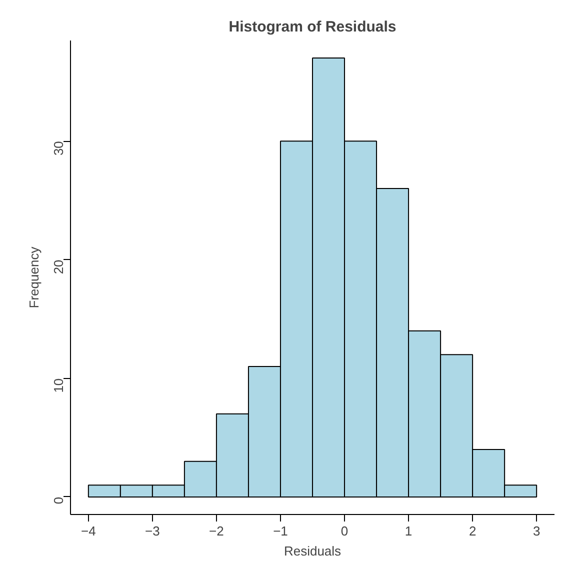 The height and width of the screenshot is (574, 564). I want to click on chart-title: Histogram of Residuals, so click(312, 27).